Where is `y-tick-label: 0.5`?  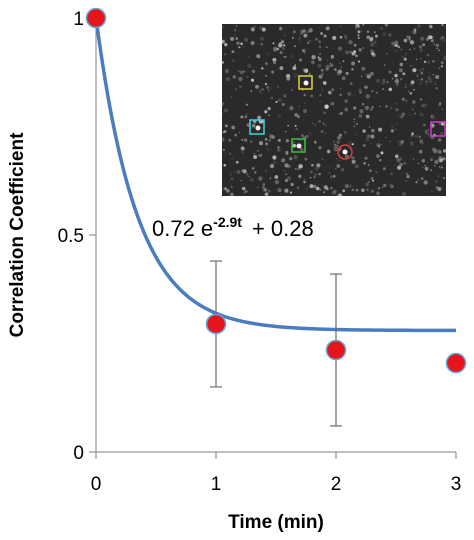
y-tick-label: 0.5 is located at coordinates (71, 236).